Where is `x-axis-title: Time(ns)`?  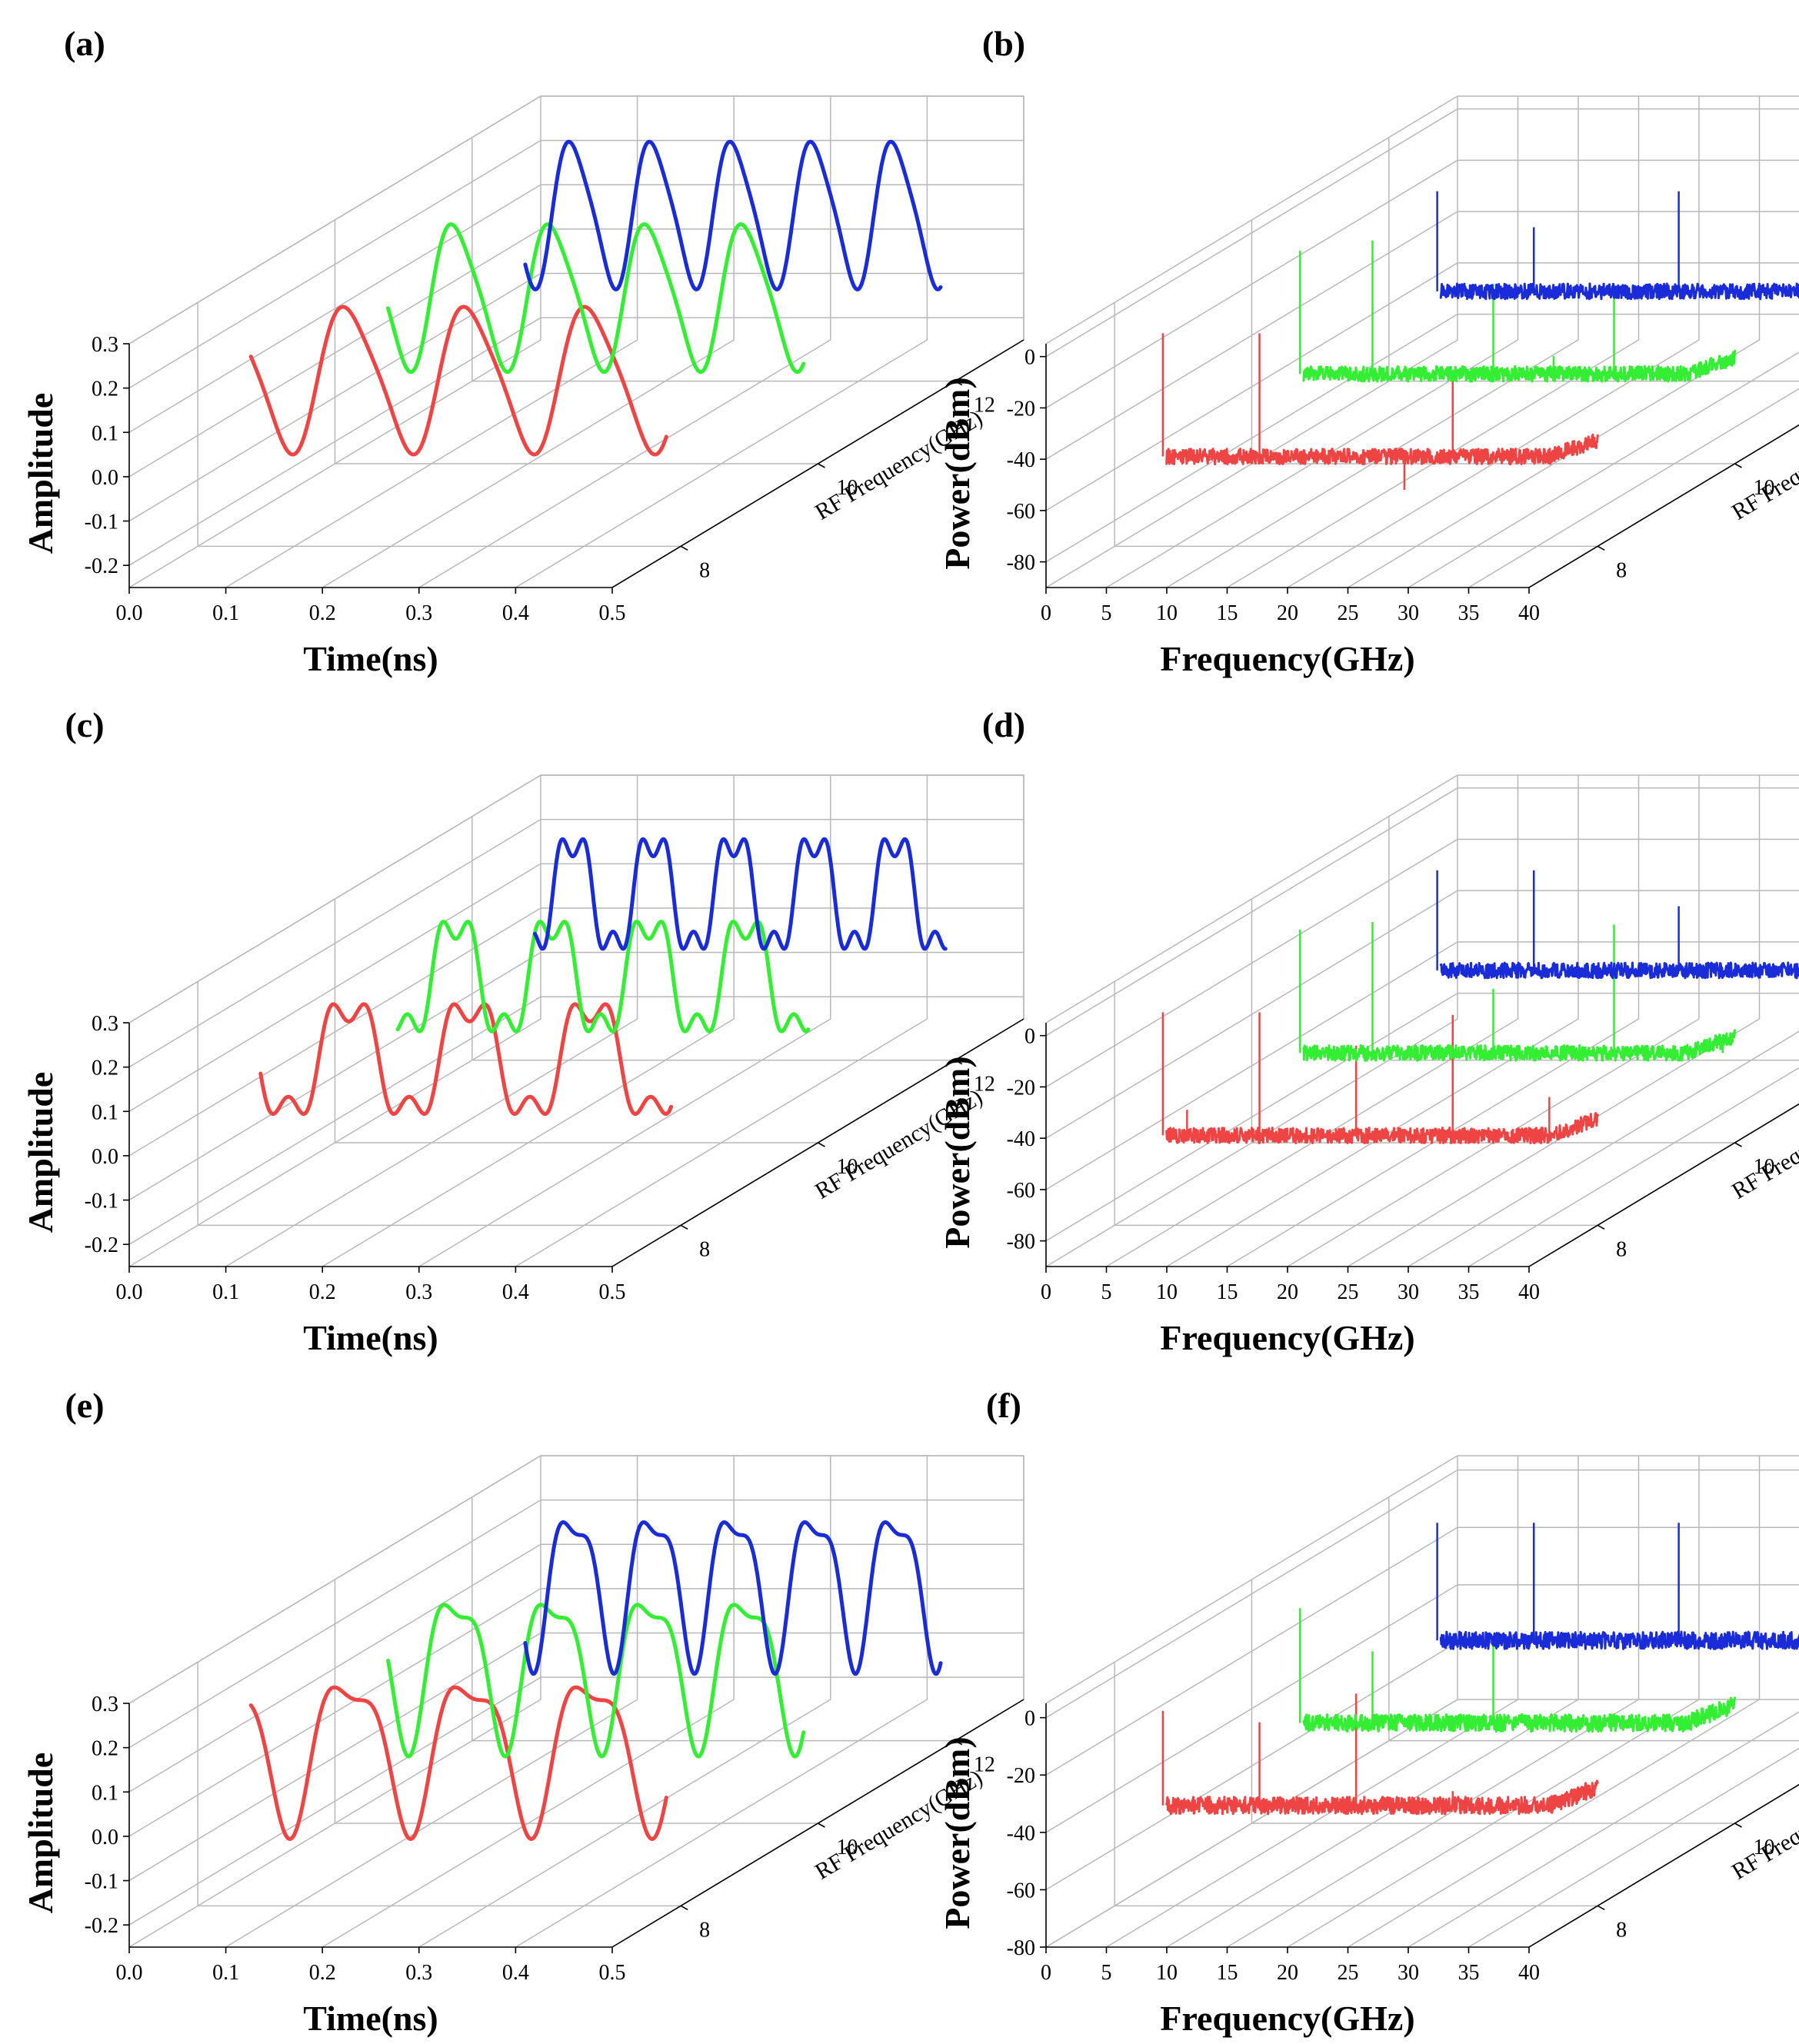
x-axis-title: Time(ns) is located at coordinates (371, 658).